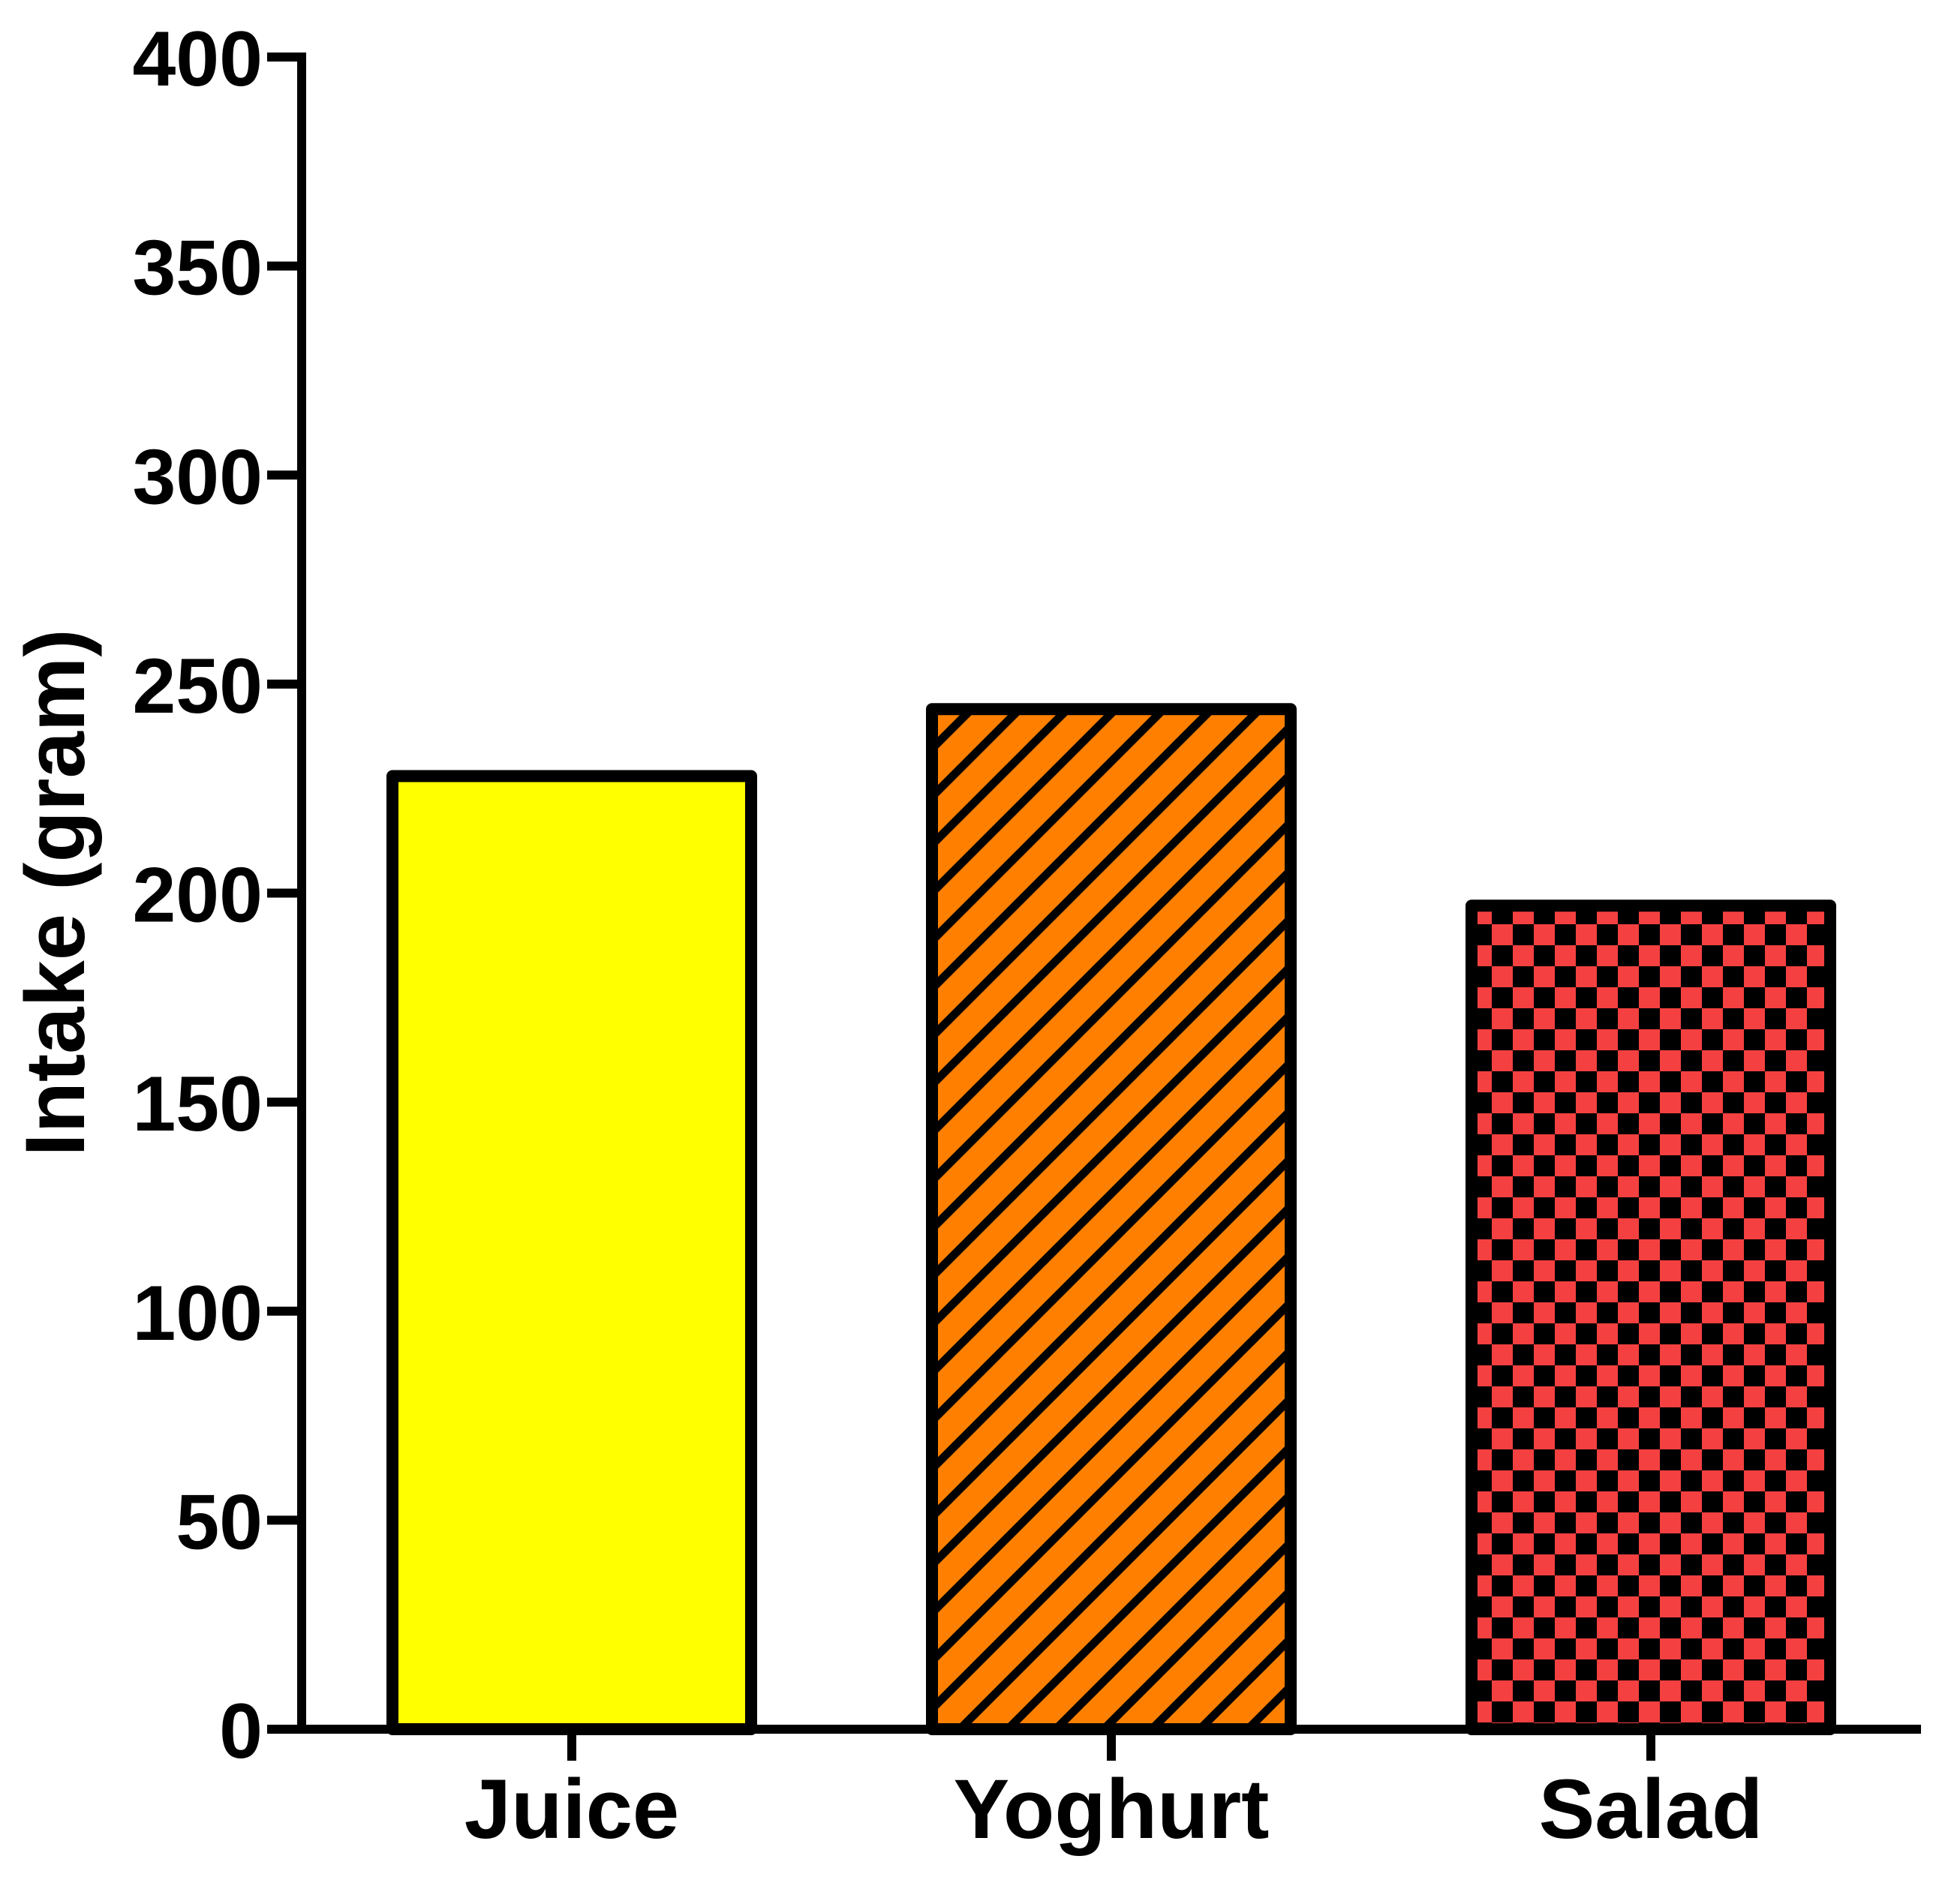 The width and height of the screenshot is (1933, 1904). I want to click on bar-yoghurt, so click(1111, 1219).